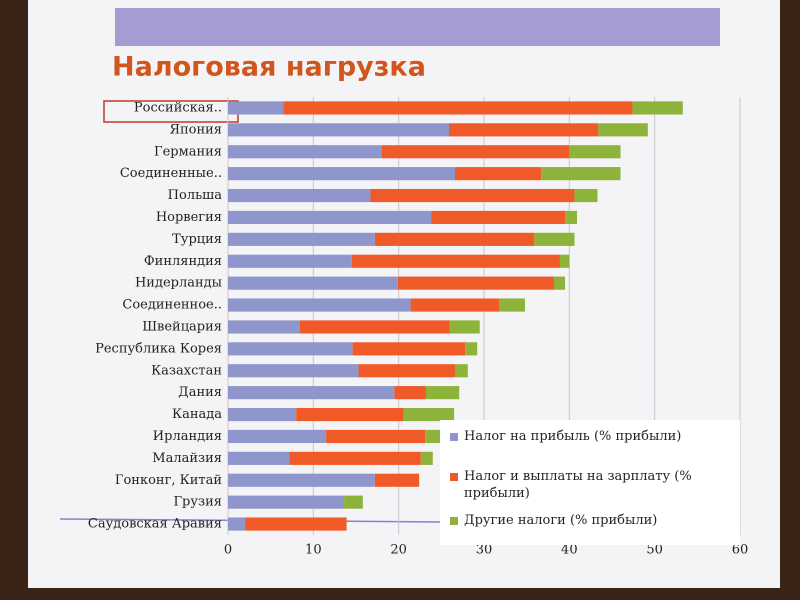  What do you see at coordinates (573, 436) in the screenshot?
I see `legend-label: Налог на прибыль (% прибыли)` at bounding box center [573, 436].